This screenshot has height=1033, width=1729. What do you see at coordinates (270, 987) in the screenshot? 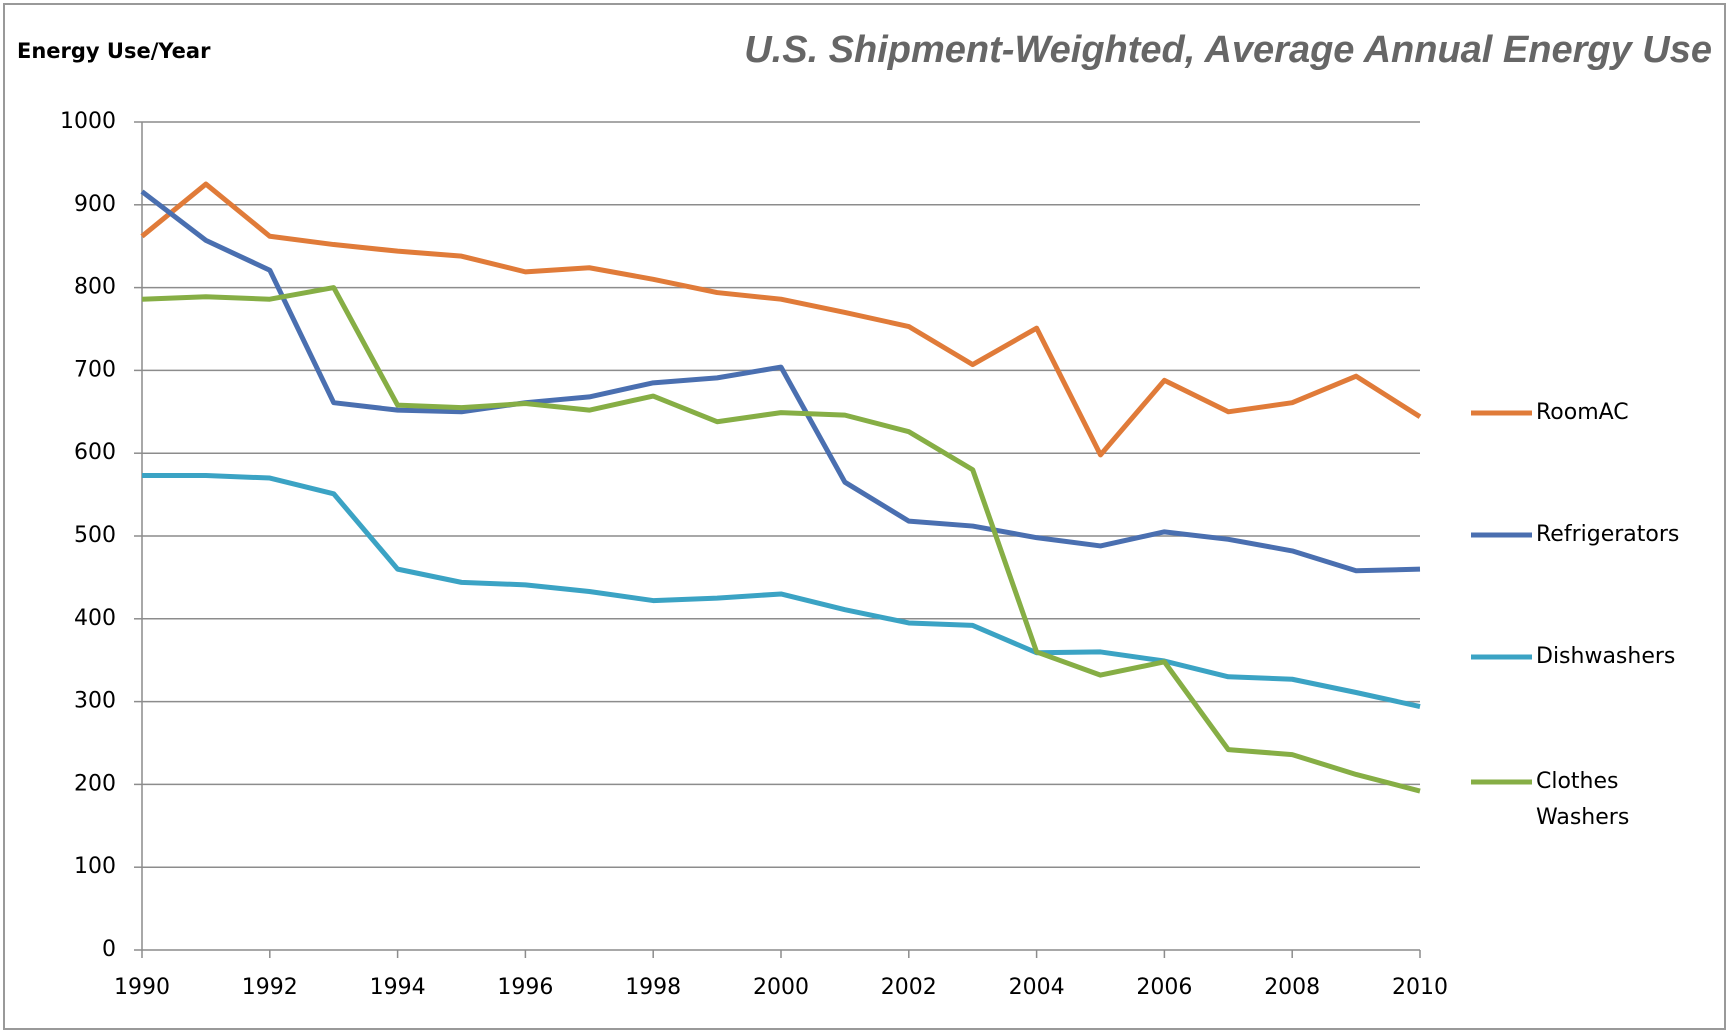
I see `x-tick-label: 1992` at bounding box center [270, 987].